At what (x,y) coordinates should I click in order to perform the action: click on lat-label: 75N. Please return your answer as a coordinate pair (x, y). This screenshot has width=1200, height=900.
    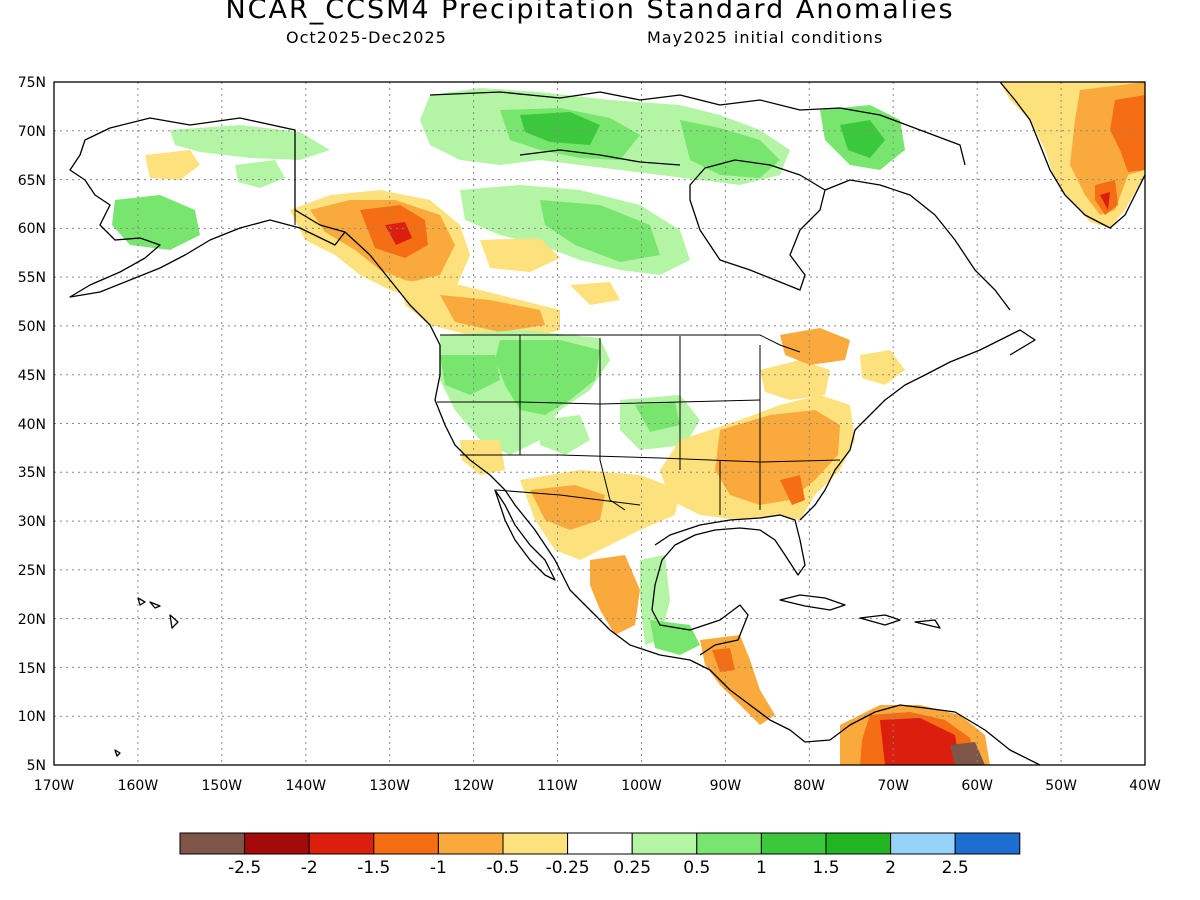
    Looking at the image, I should click on (32, 83).